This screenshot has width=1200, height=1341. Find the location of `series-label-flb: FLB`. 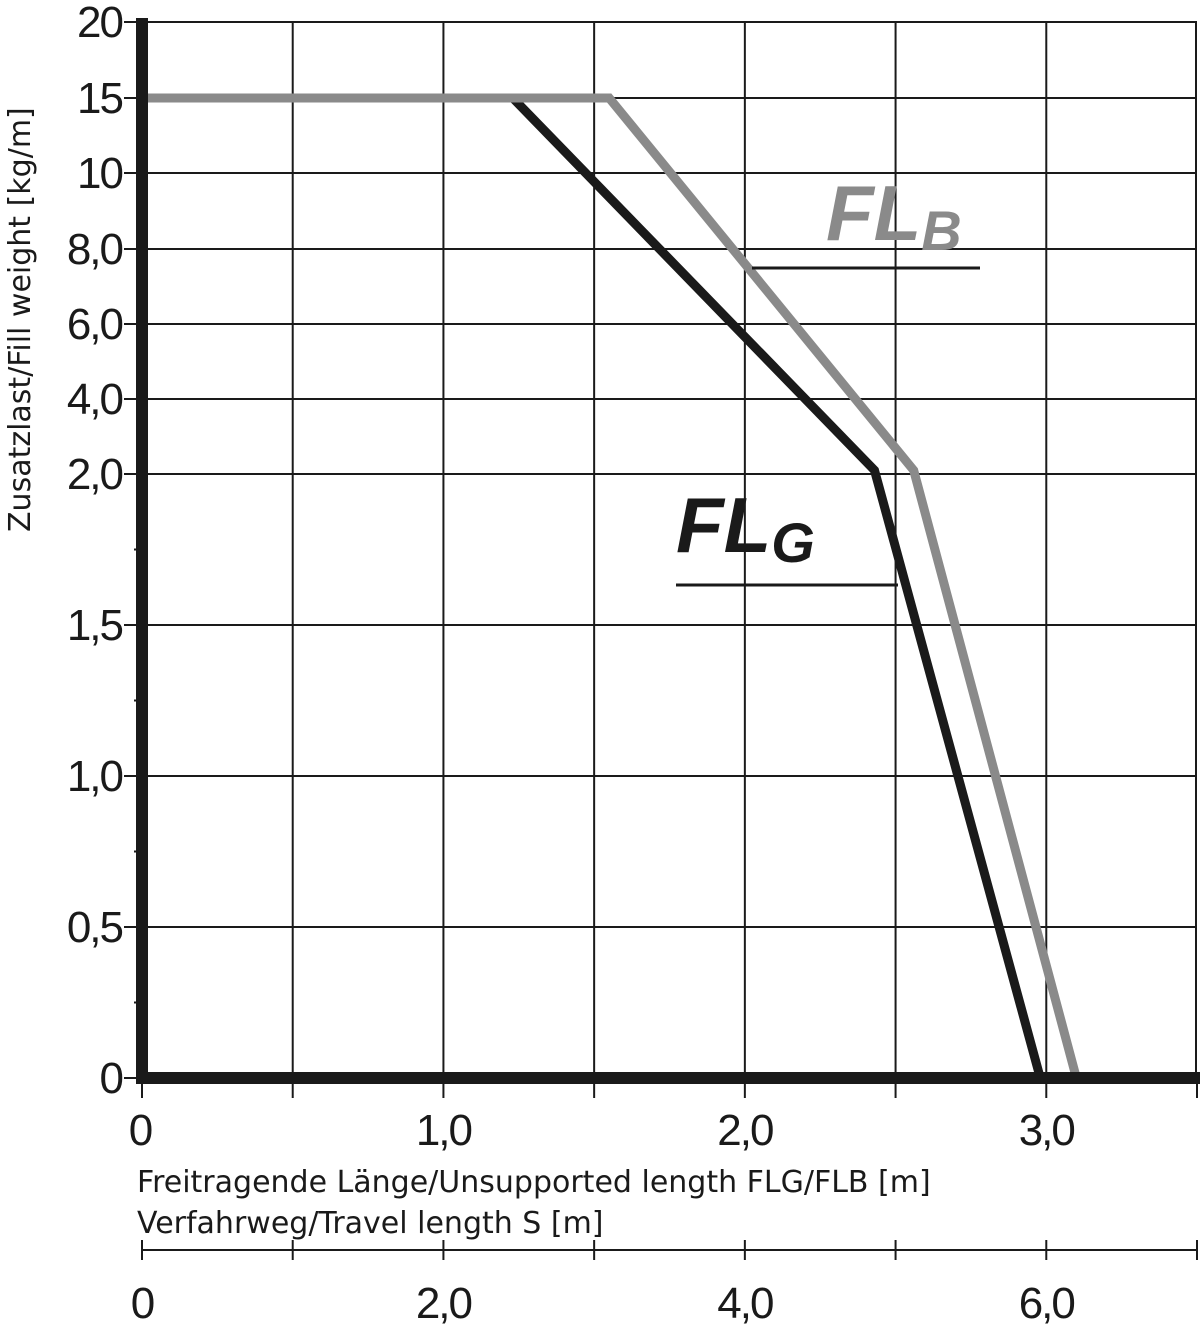

series-label-flb: FLB is located at coordinates (894, 215).